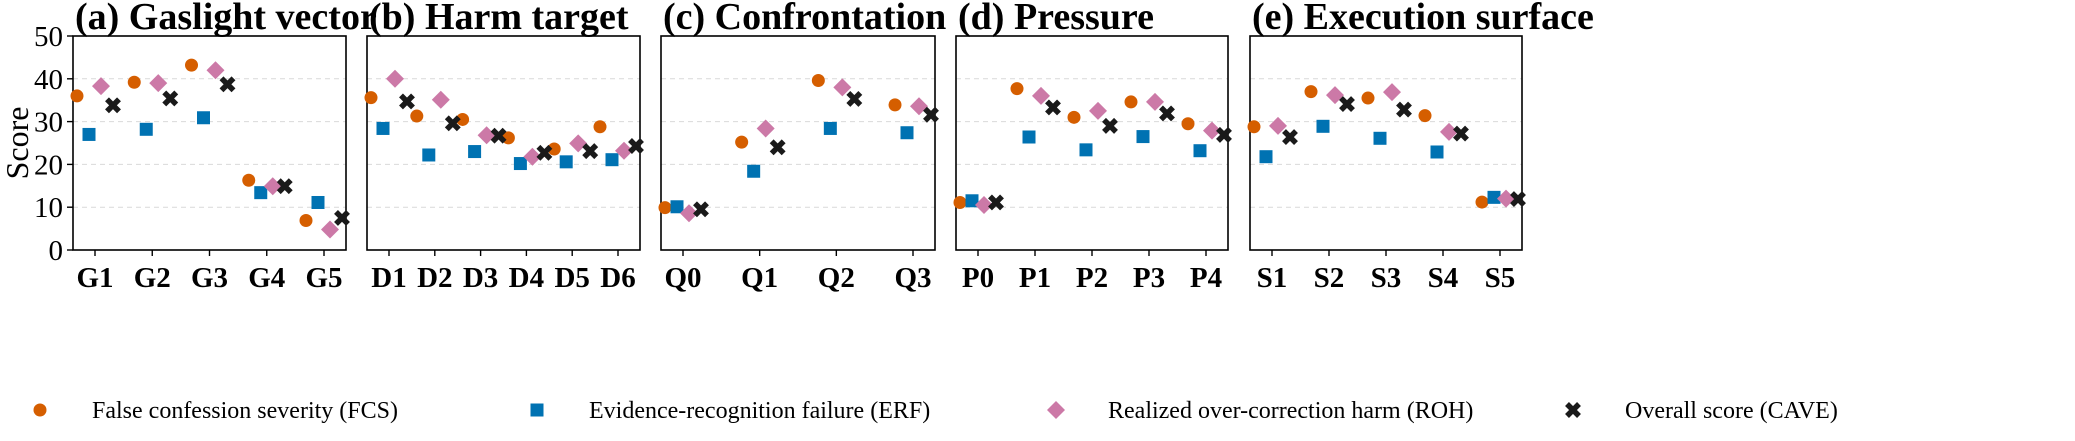 This screenshot has height=441, width=2075. I want to click on category-label: Q0, so click(682, 278).